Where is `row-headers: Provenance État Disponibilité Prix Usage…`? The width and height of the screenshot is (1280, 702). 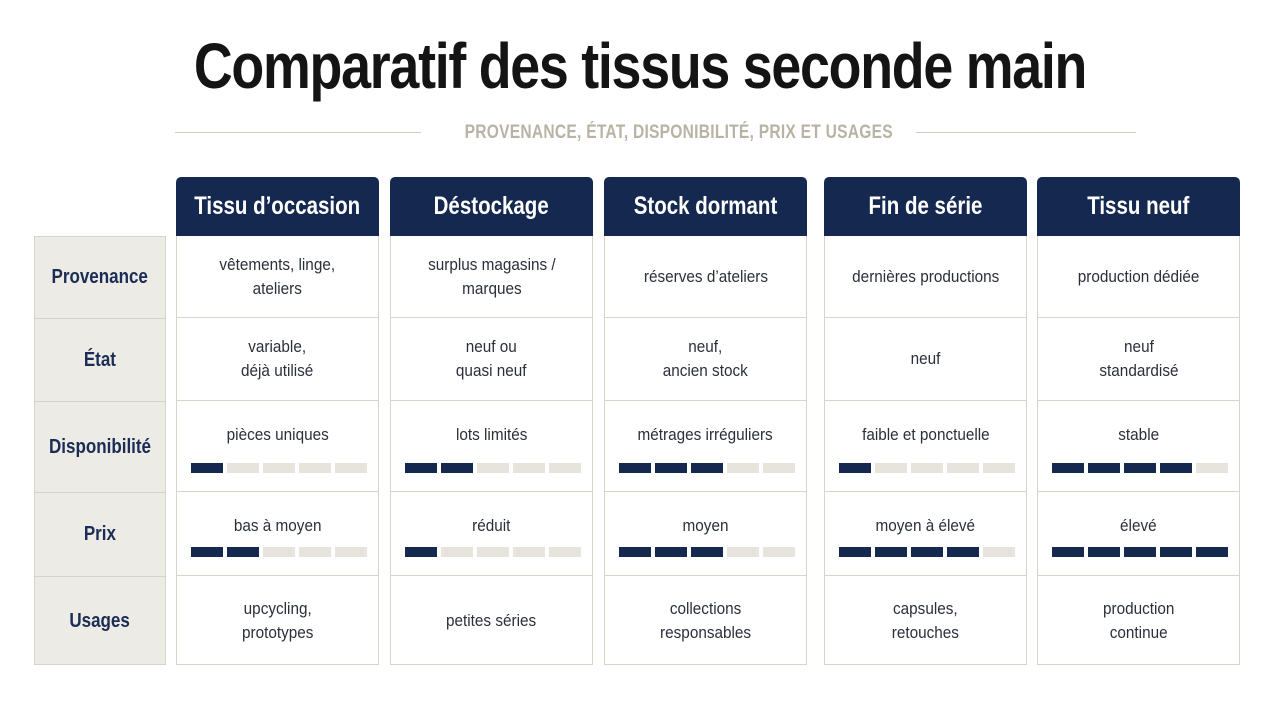
row-headers: Provenance État Disponibilité Prix Usage… is located at coordinates (100, 450).